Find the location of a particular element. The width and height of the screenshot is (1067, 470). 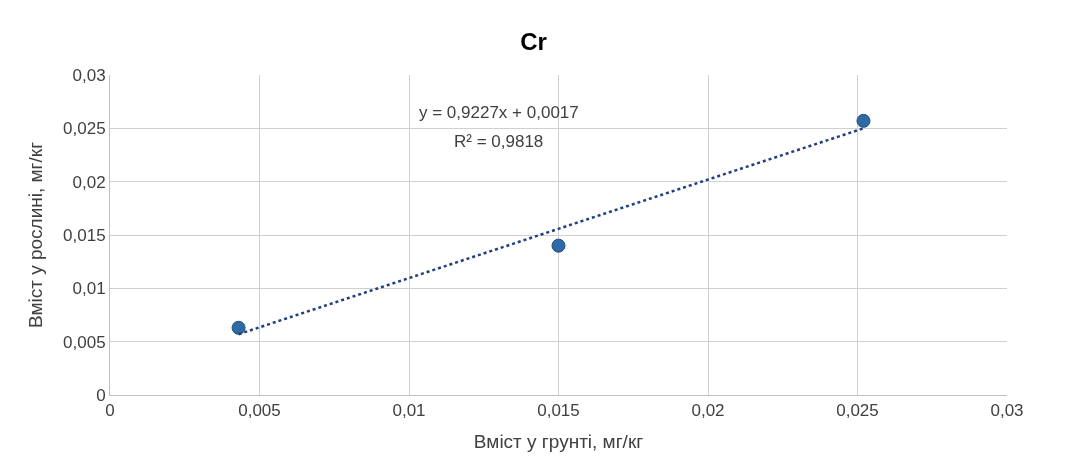

y-tick-label: 0,03 is located at coordinates (89, 75).